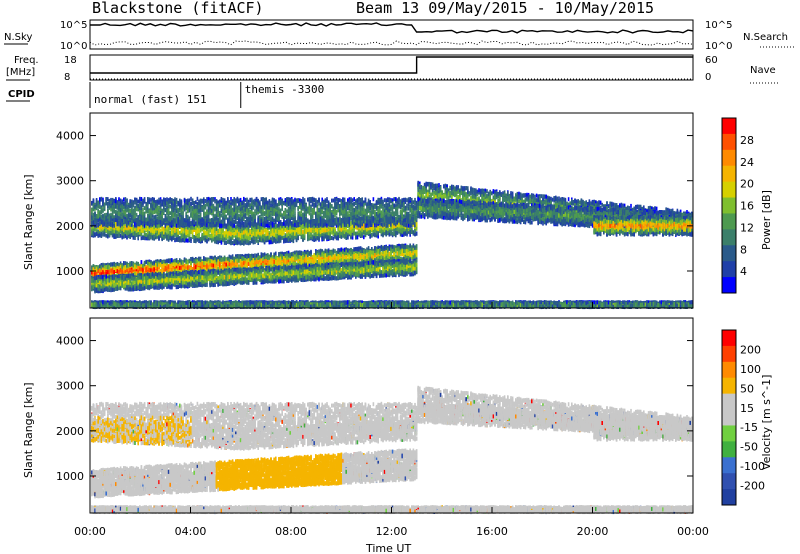 This screenshot has width=800, height=554. Describe the element at coordinates (150, 99) in the screenshot. I see `cpid-mode-normal: normal (fast) 151` at that location.